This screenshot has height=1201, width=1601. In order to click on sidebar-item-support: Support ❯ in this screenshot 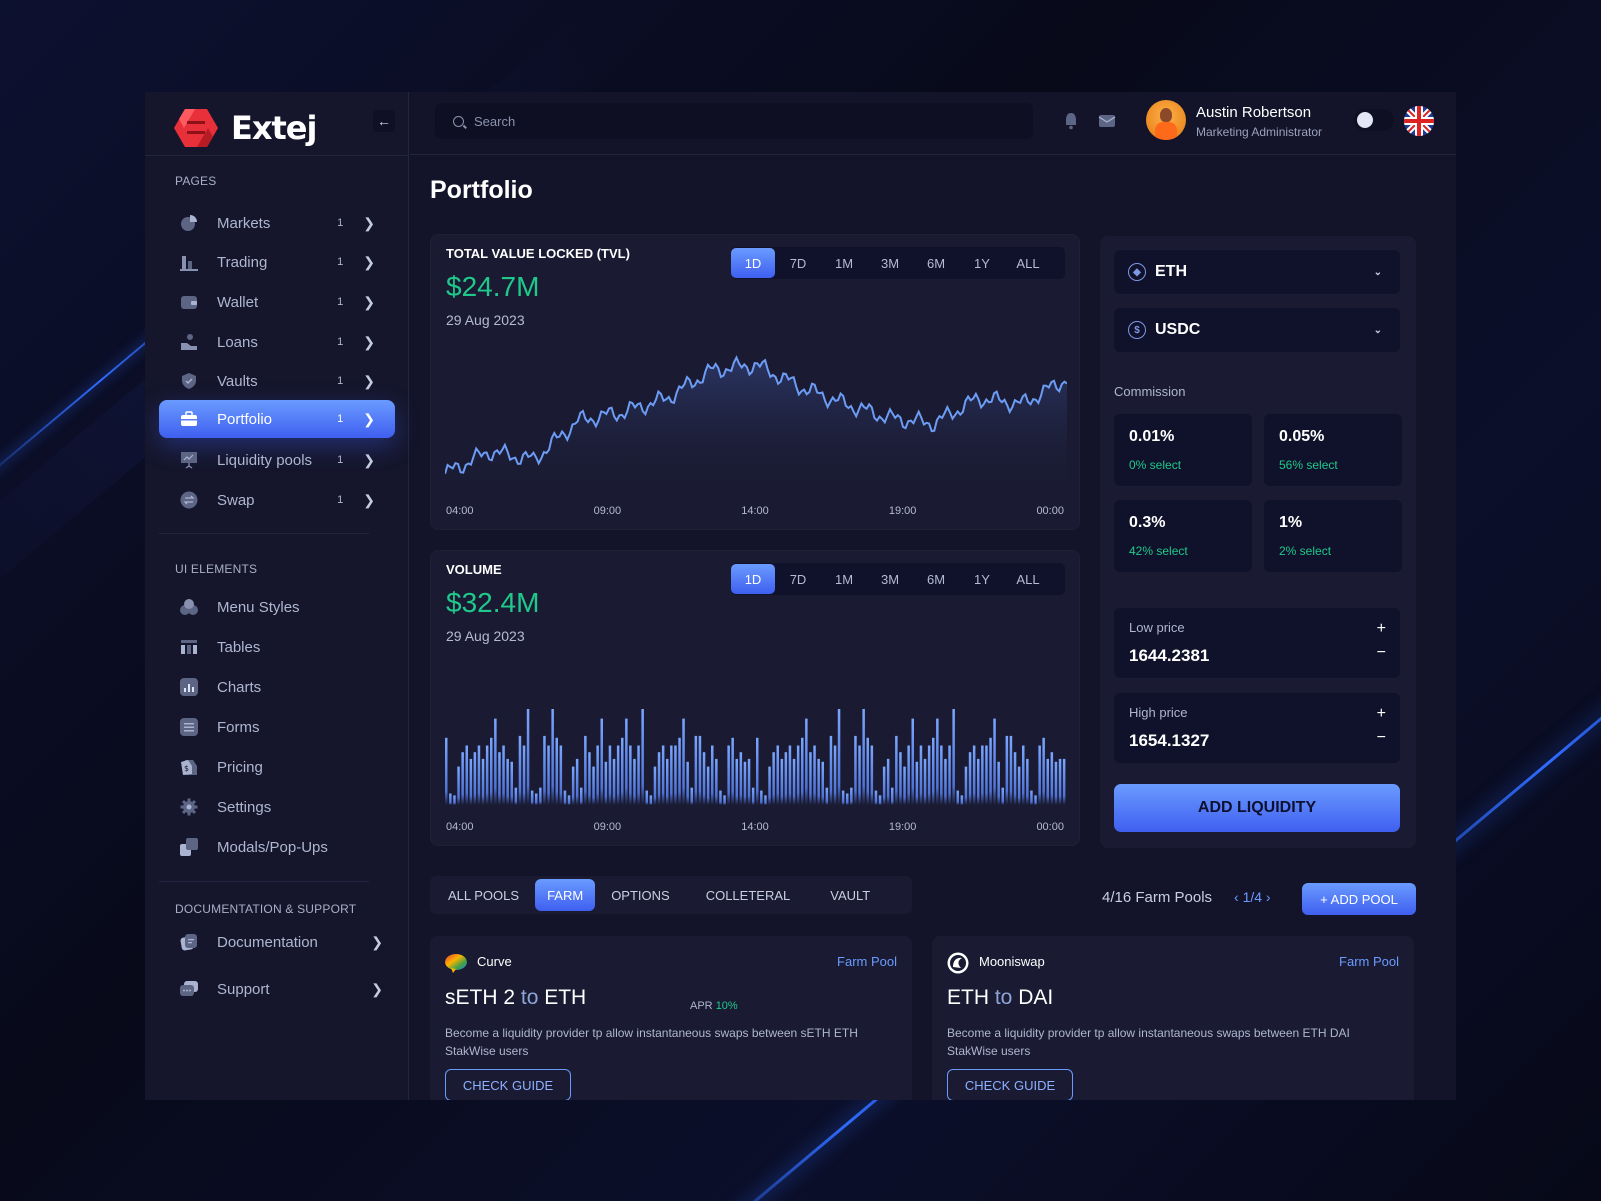, I will do `click(277, 989)`.